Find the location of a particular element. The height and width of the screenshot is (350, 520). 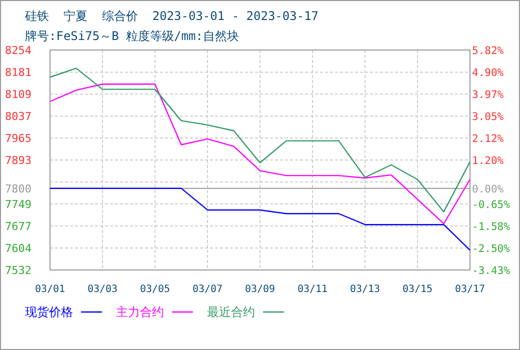

y2-tick-label: 3.05% is located at coordinates (488, 116).